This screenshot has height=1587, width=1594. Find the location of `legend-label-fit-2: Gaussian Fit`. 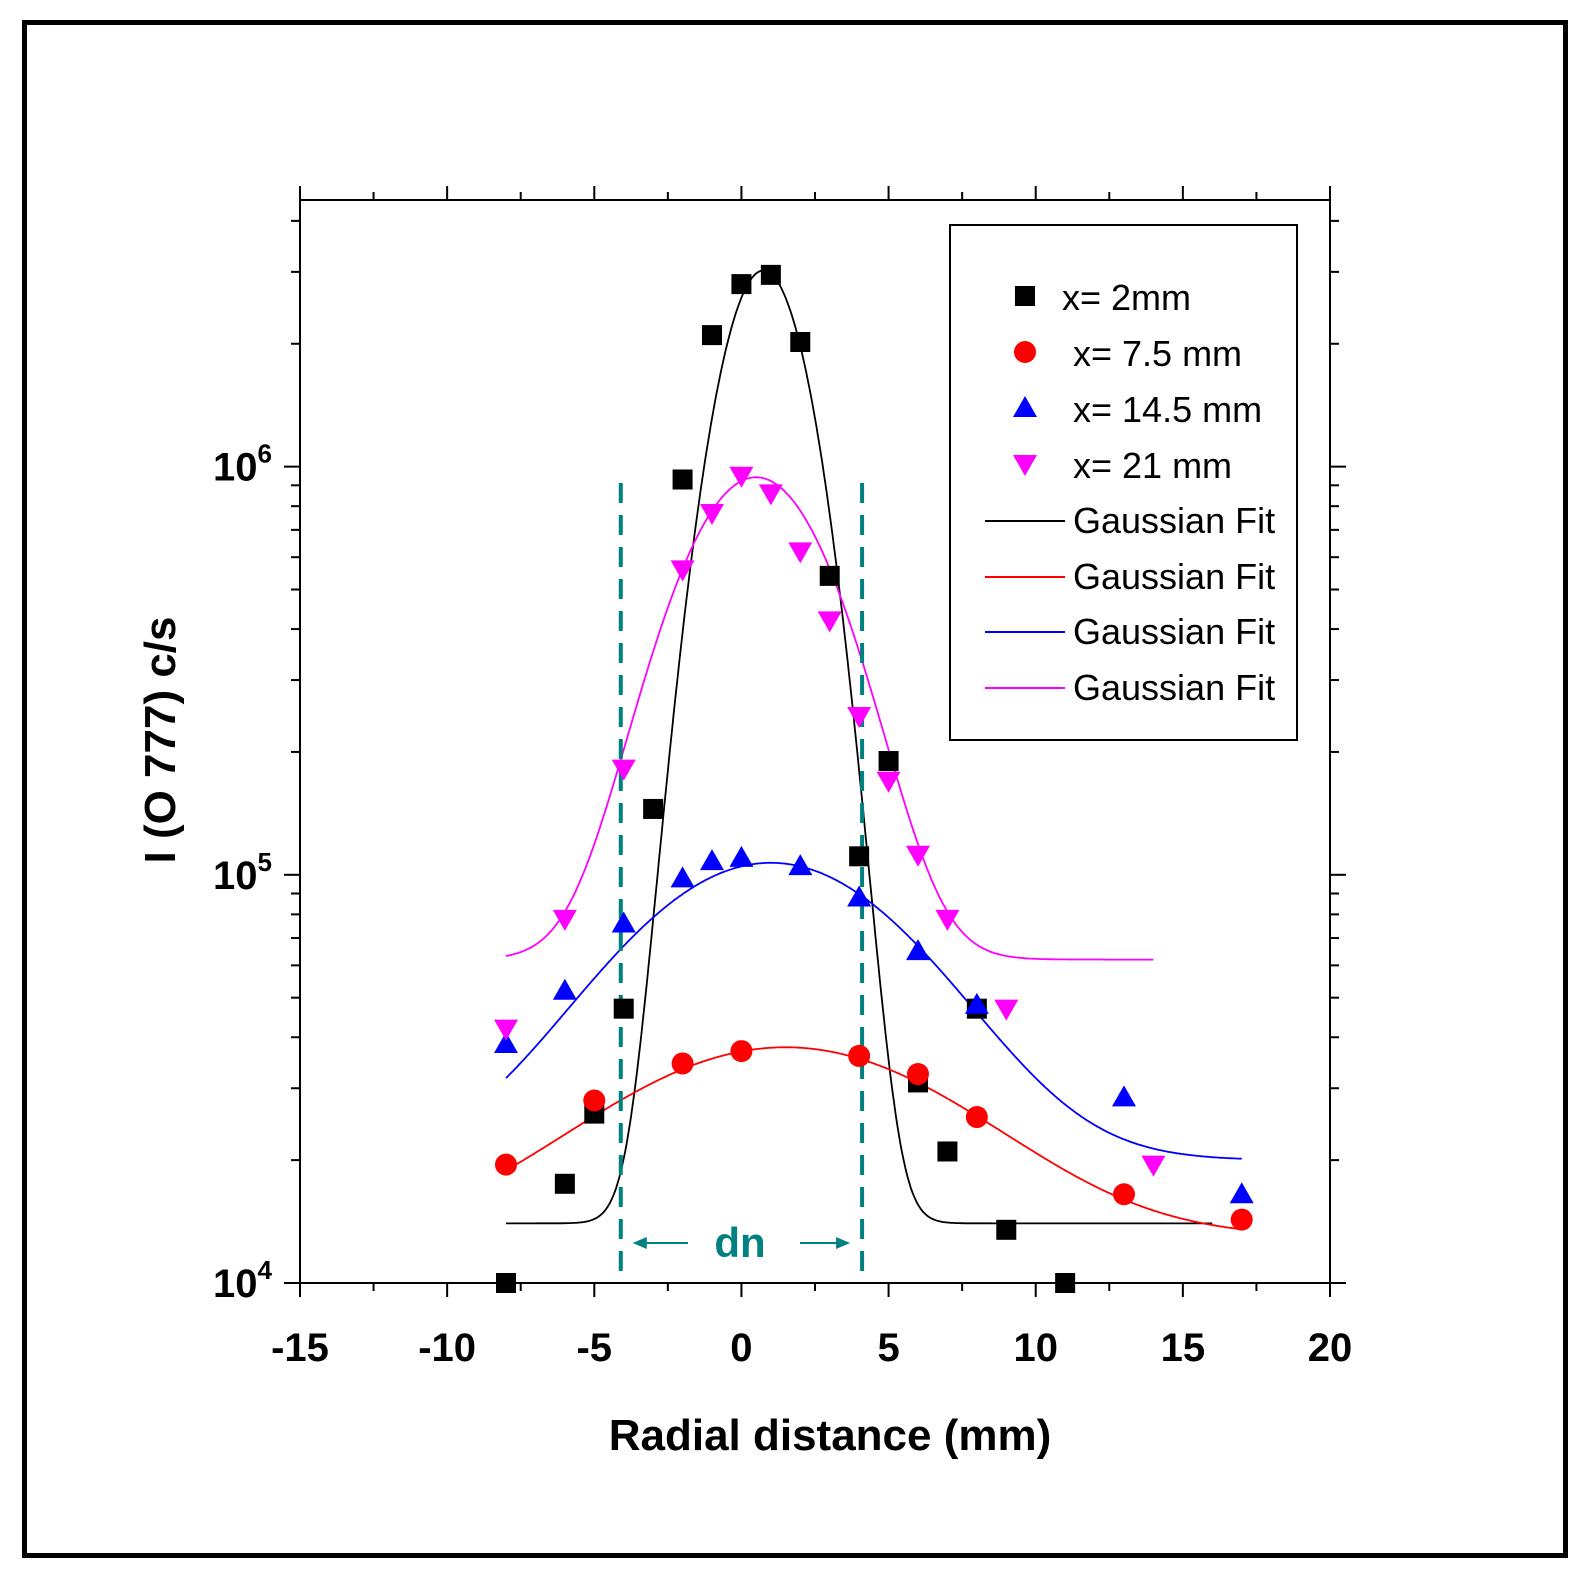

legend-label-fit-2: Gaussian Fit is located at coordinates (1174, 576).